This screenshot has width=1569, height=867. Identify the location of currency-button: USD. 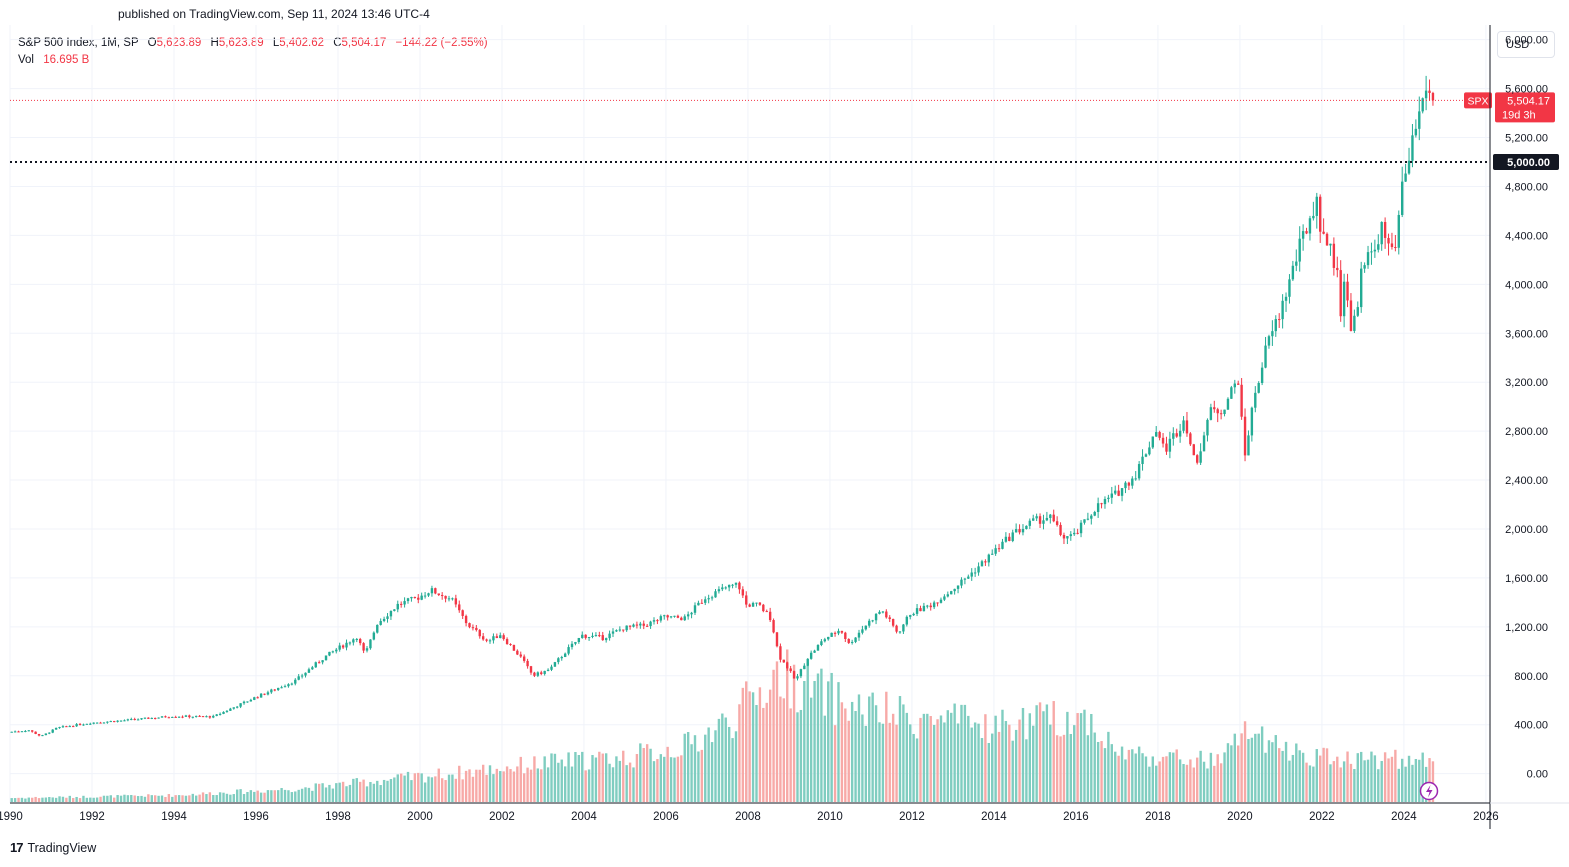
(1526, 44).